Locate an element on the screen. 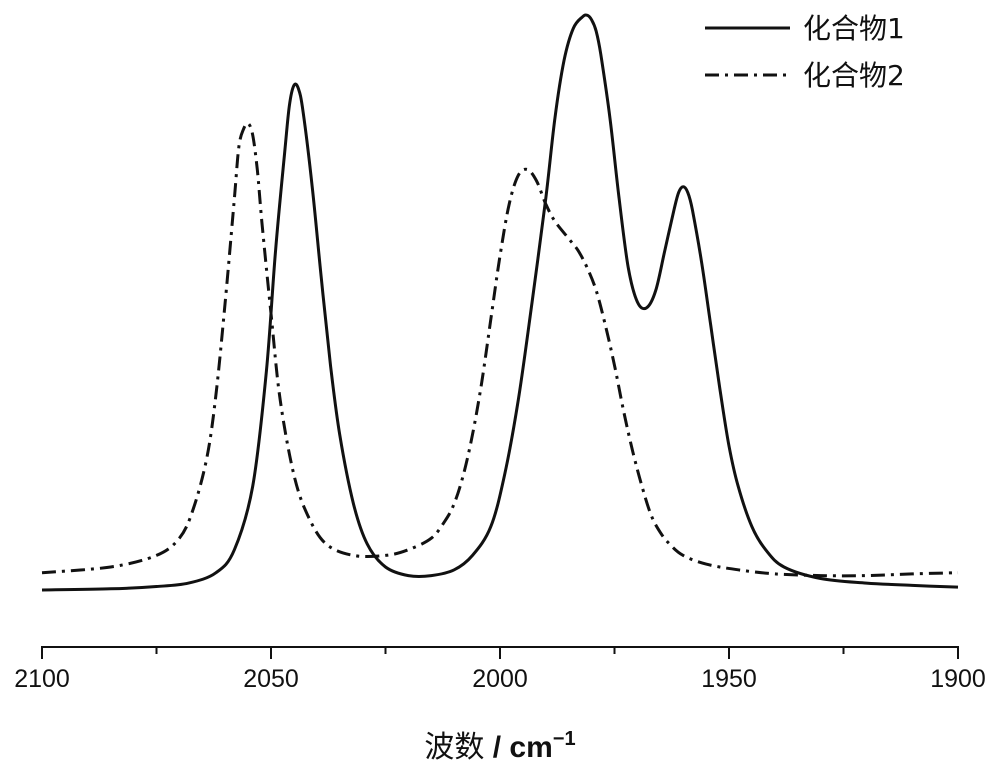  legend-label-2: 化合物2 is located at coordinates (854, 75).